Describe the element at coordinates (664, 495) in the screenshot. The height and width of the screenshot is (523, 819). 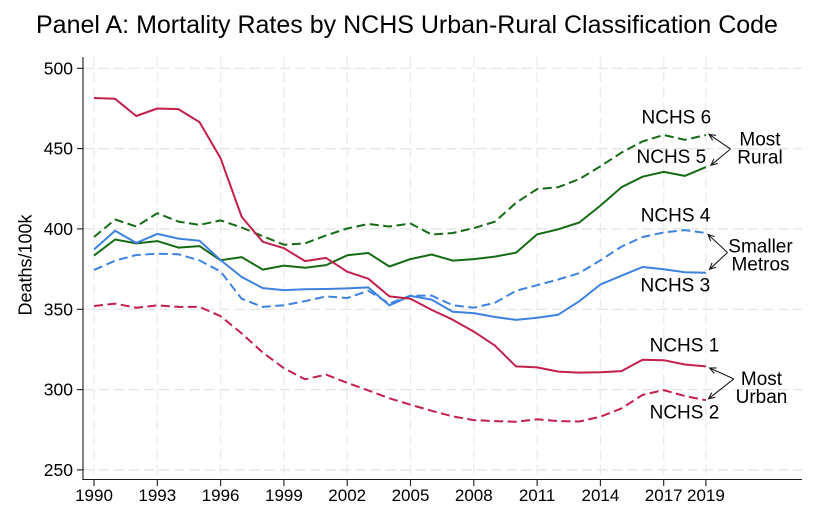
I see `svg-text: 2017` at that location.